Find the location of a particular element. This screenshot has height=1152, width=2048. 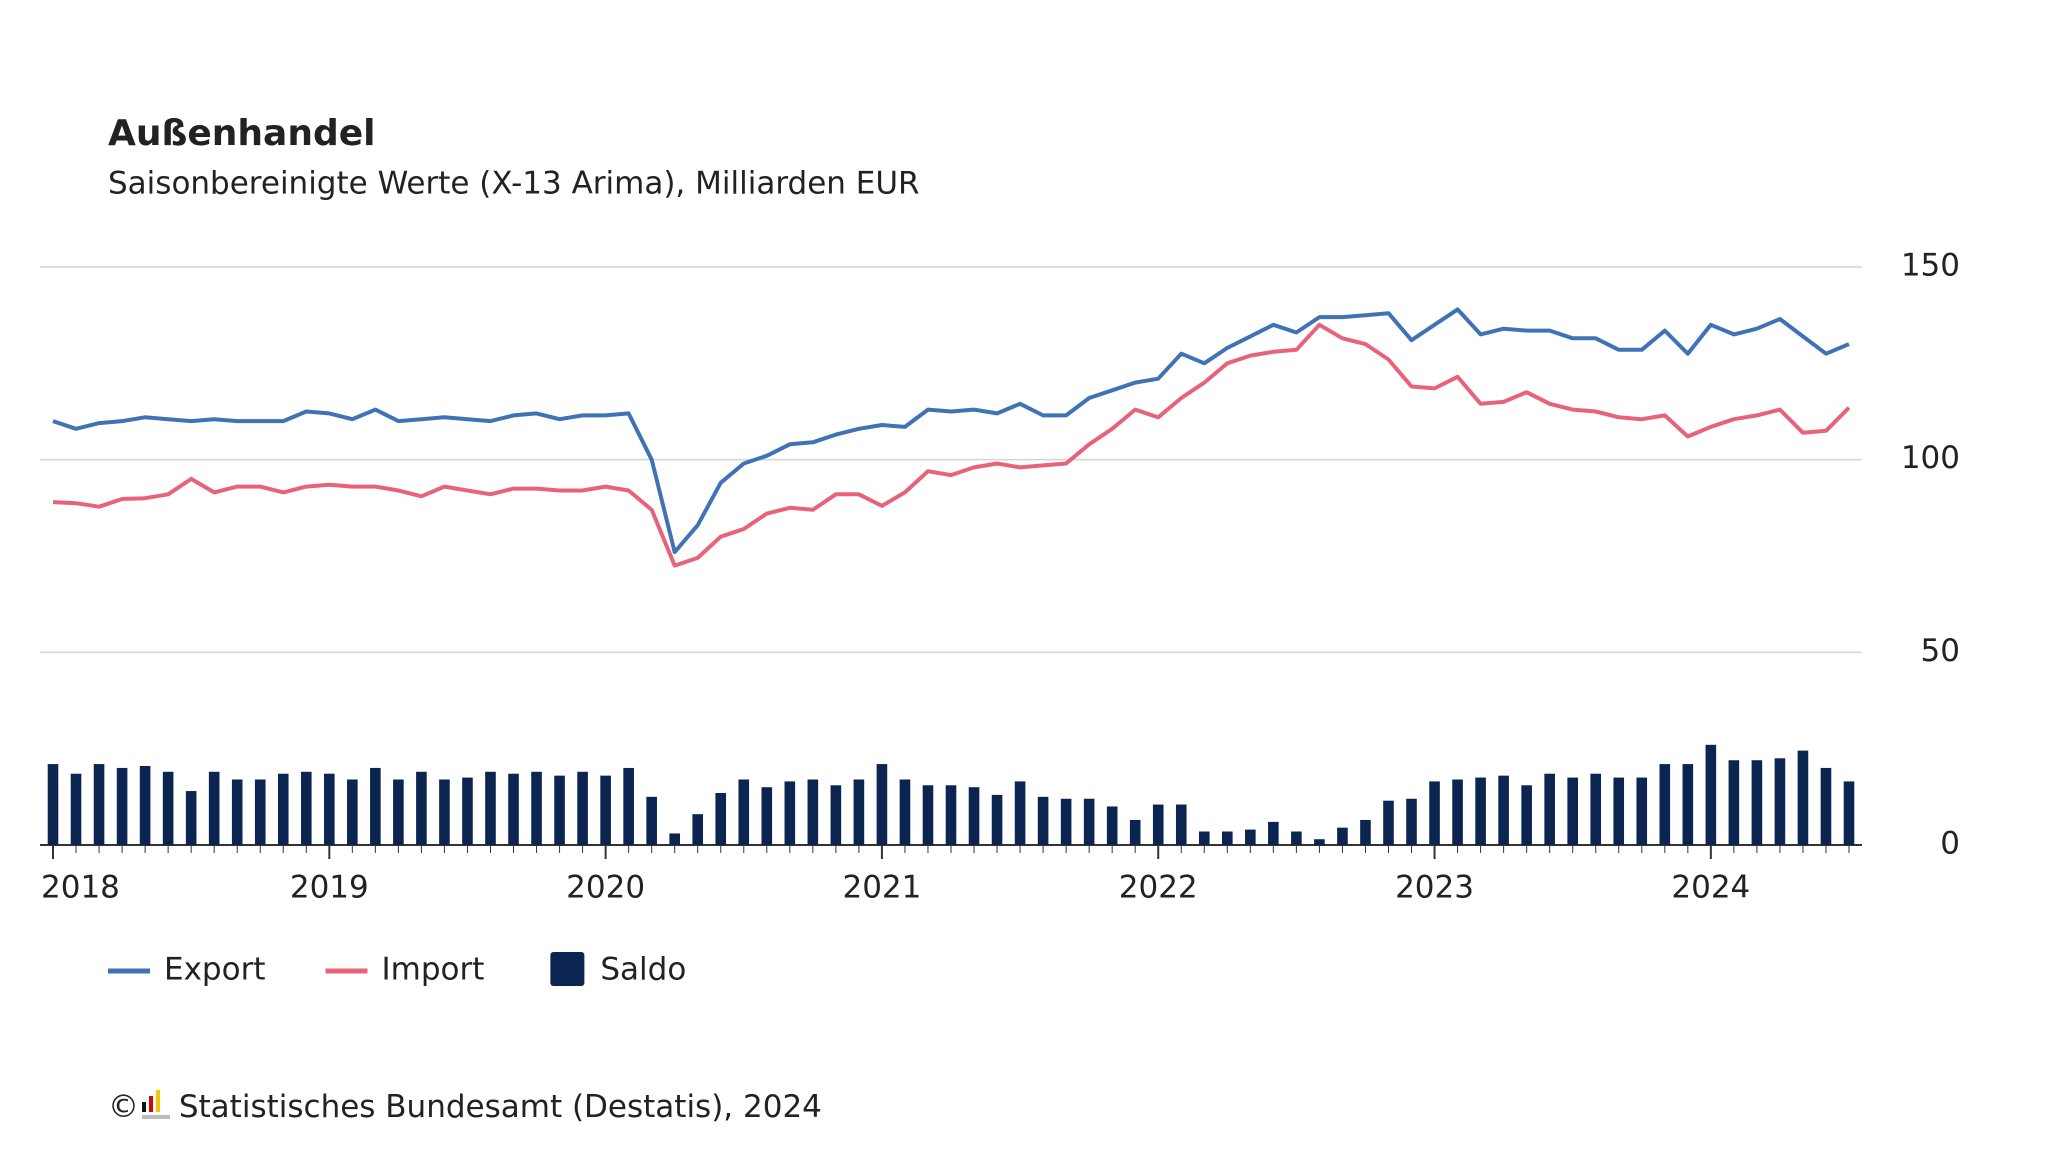

x-tick-label: 2020 is located at coordinates (605, 888).